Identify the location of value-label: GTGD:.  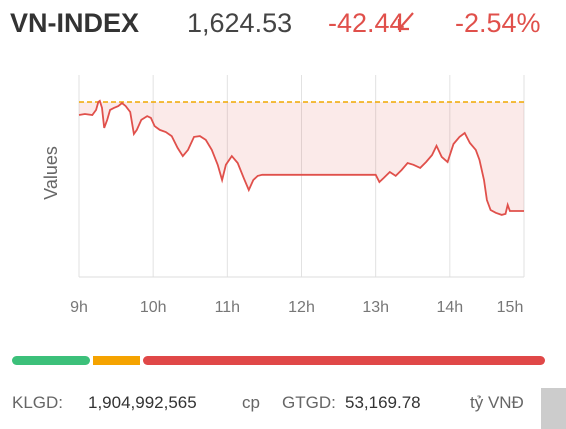
(309, 402).